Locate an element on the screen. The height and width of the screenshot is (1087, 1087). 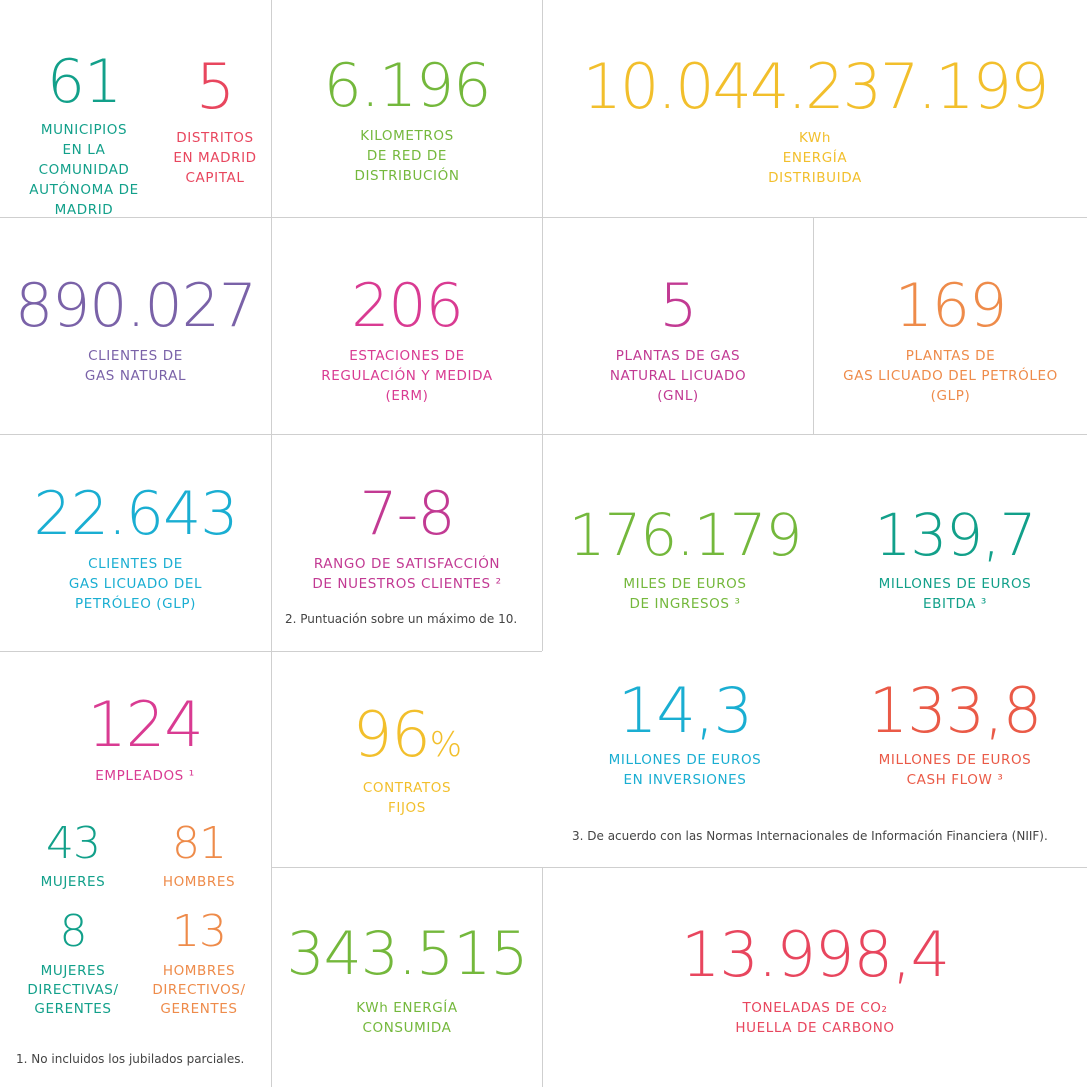
stat-value: 124 is located at coordinates (145, 724).